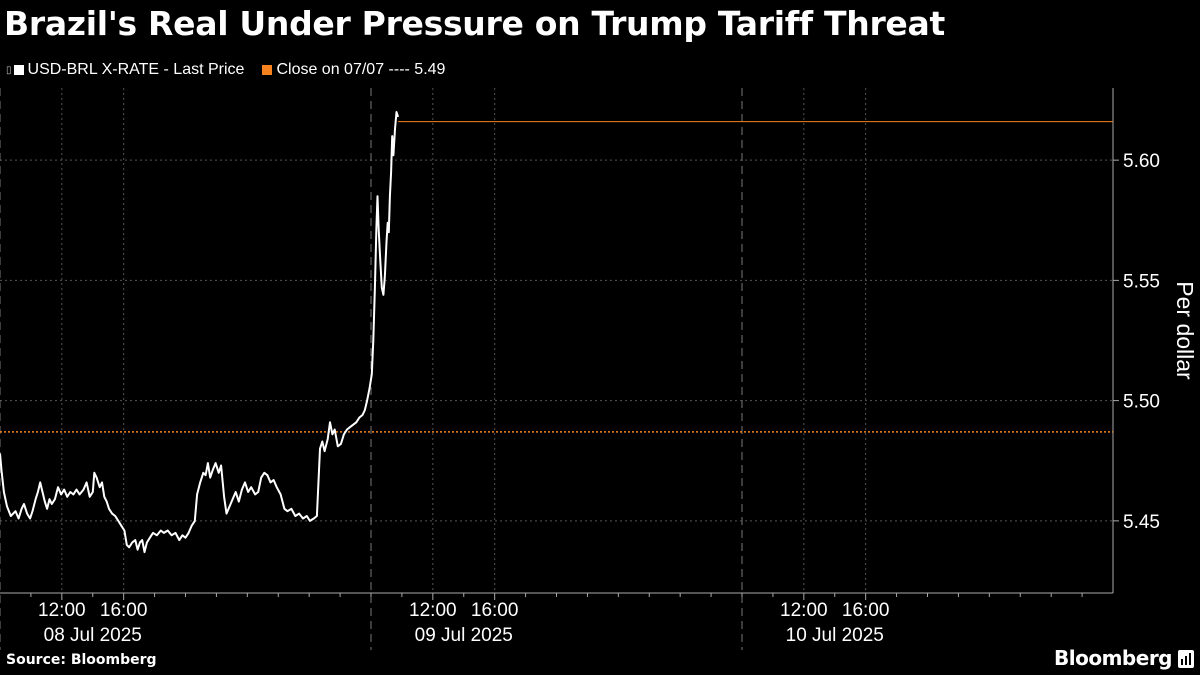 Image resolution: width=1200 pixels, height=675 pixels. I want to click on legend-label-last-price: USD-BRL X-RATE - Last Price, so click(136, 69).